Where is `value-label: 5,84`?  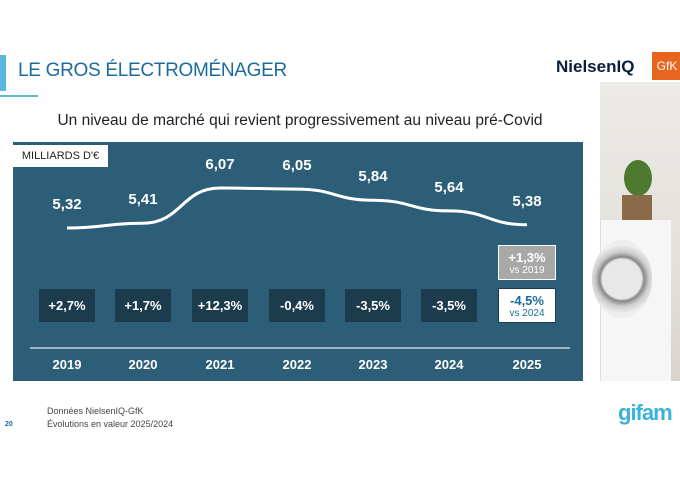
value-label: 5,84 is located at coordinates (373, 177).